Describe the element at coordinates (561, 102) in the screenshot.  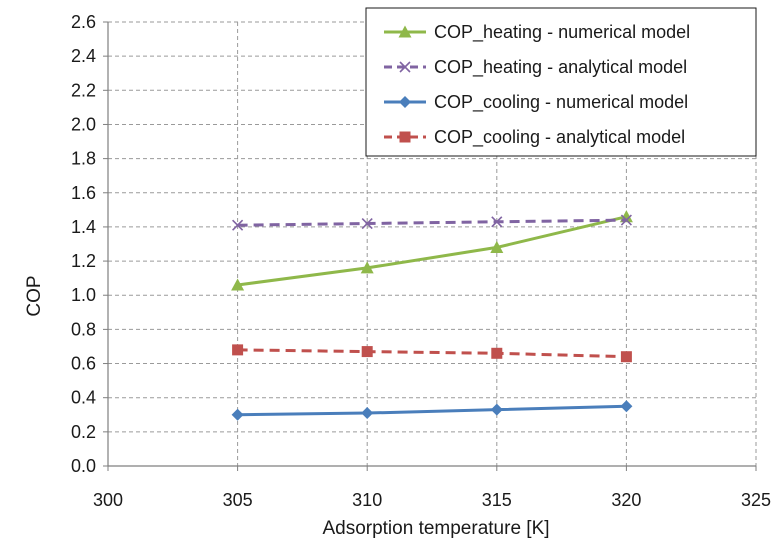
I see `legend-label: COP_cooling - numerical model` at that location.